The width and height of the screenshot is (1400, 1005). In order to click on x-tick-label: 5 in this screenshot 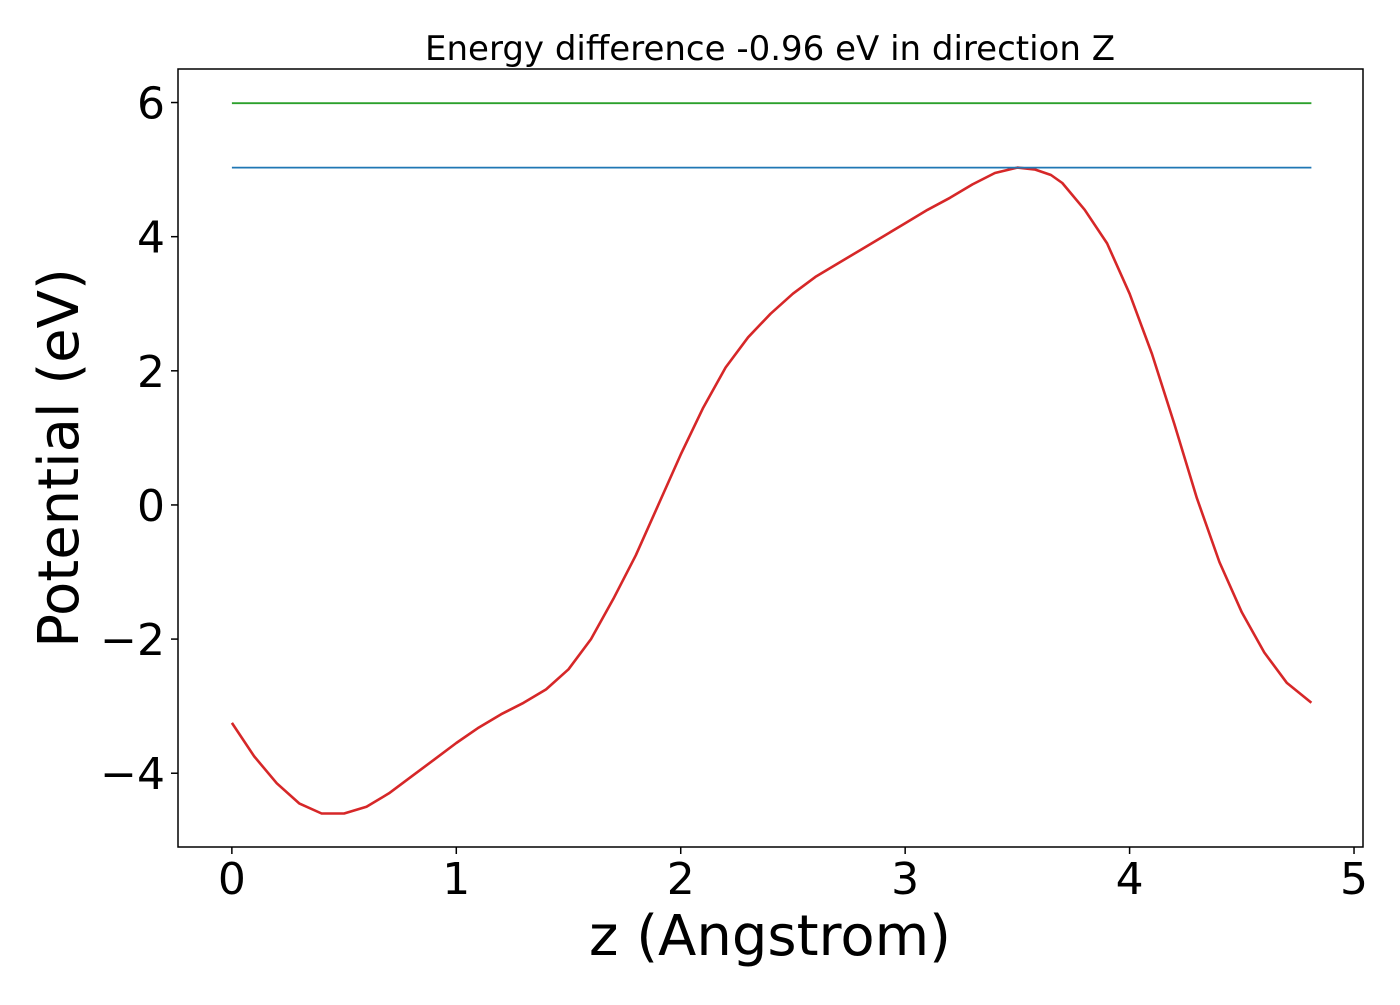, I will do `click(1354, 879)`.